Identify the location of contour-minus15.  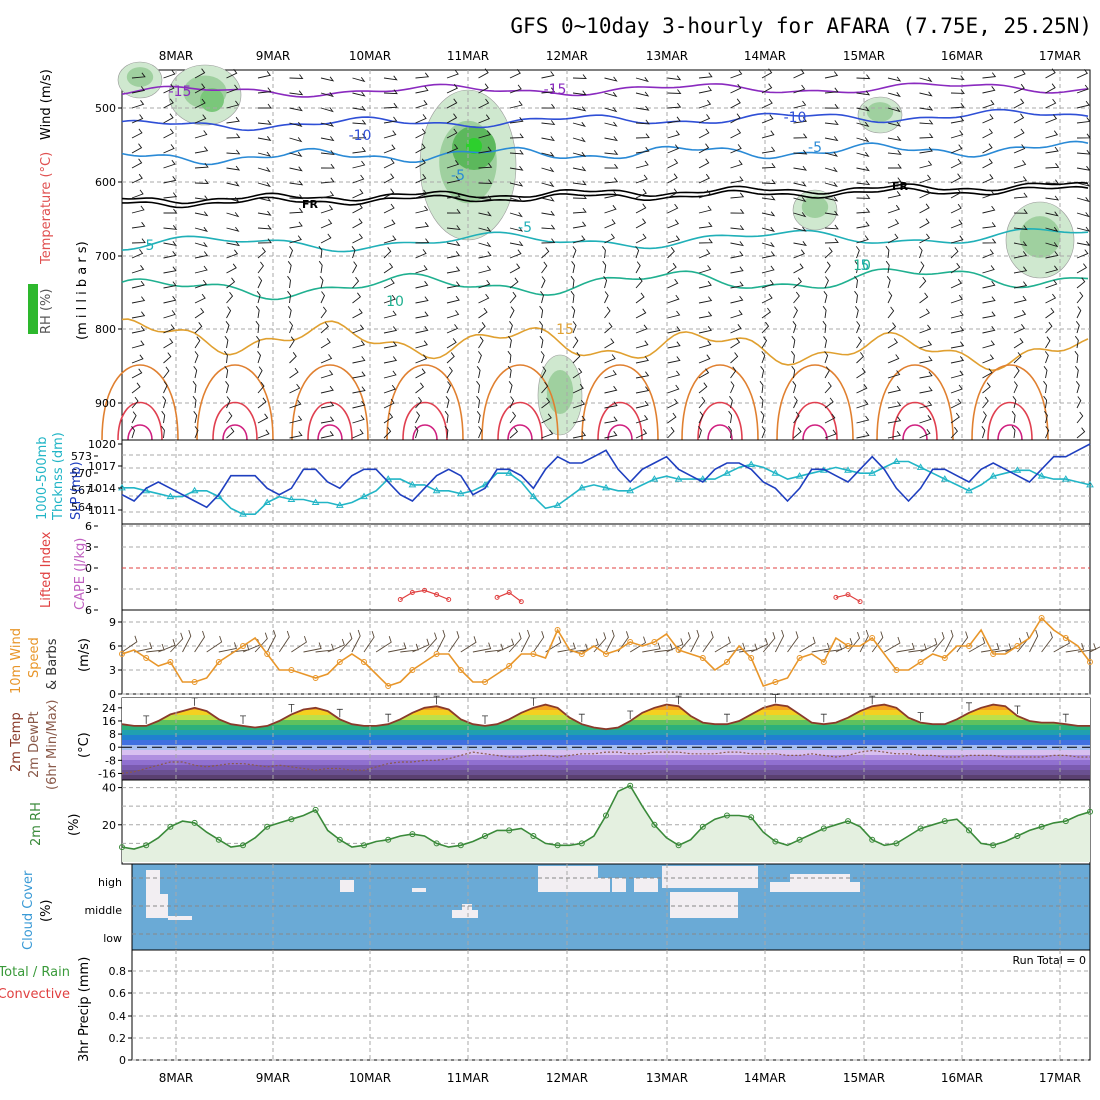
(605, 90).